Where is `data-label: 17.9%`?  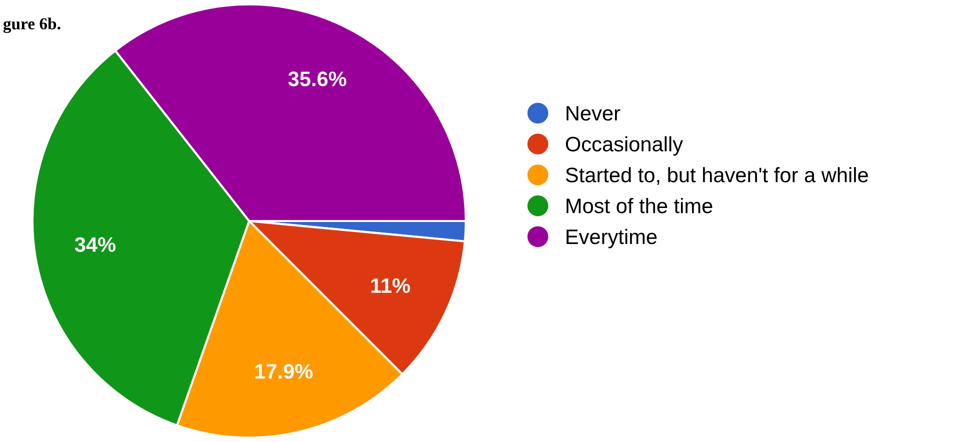
data-label: 17.9% is located at coordinates (284, 371).